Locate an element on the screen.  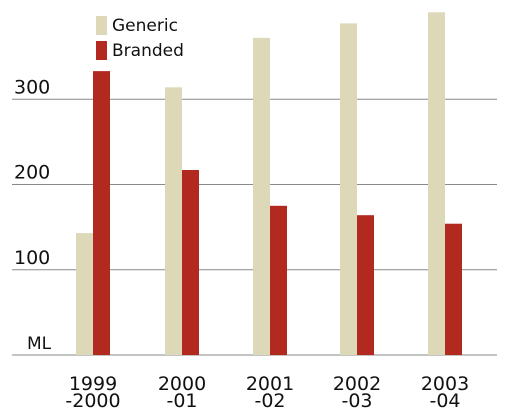
legend-swatch-generic is located at coordinates (101, 25).